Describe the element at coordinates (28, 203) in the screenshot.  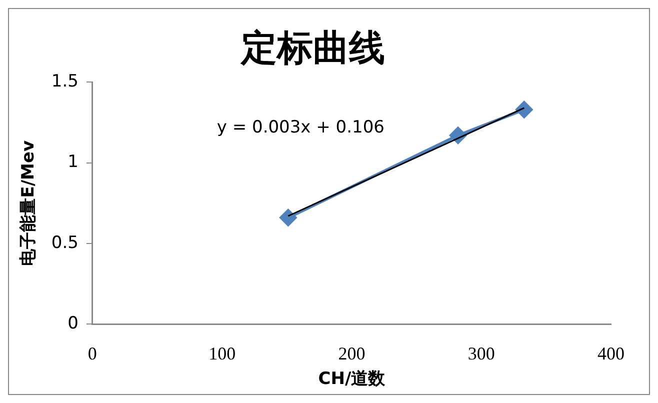
I see `y-axis-title: 电子能量E/Mev` at that location.